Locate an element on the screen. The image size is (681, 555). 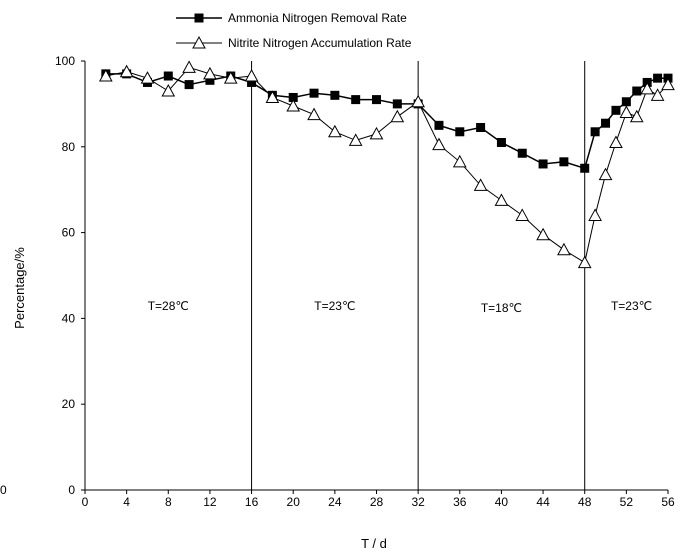
x-tick-label: 4 is located at coordinates (126, 502).